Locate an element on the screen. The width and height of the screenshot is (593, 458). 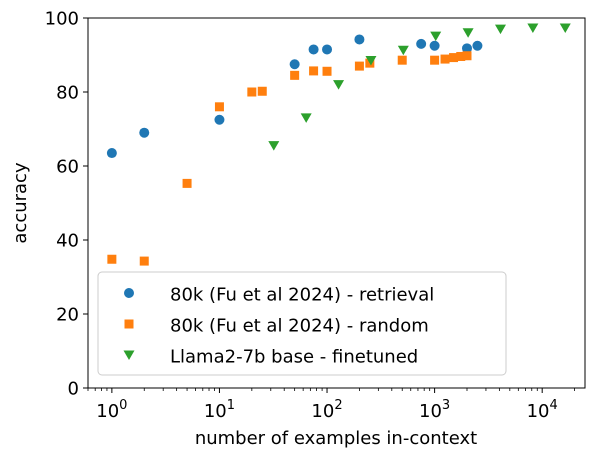
x-tick-exponent: 3 is located at coordinates (446, 405).